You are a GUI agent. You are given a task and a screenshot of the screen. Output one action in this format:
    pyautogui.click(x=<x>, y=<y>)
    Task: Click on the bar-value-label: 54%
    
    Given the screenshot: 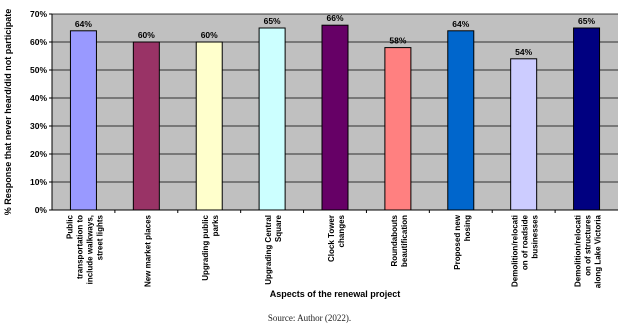 What is the action you would take?
    pyautogui.click(x=523, y=52)
    